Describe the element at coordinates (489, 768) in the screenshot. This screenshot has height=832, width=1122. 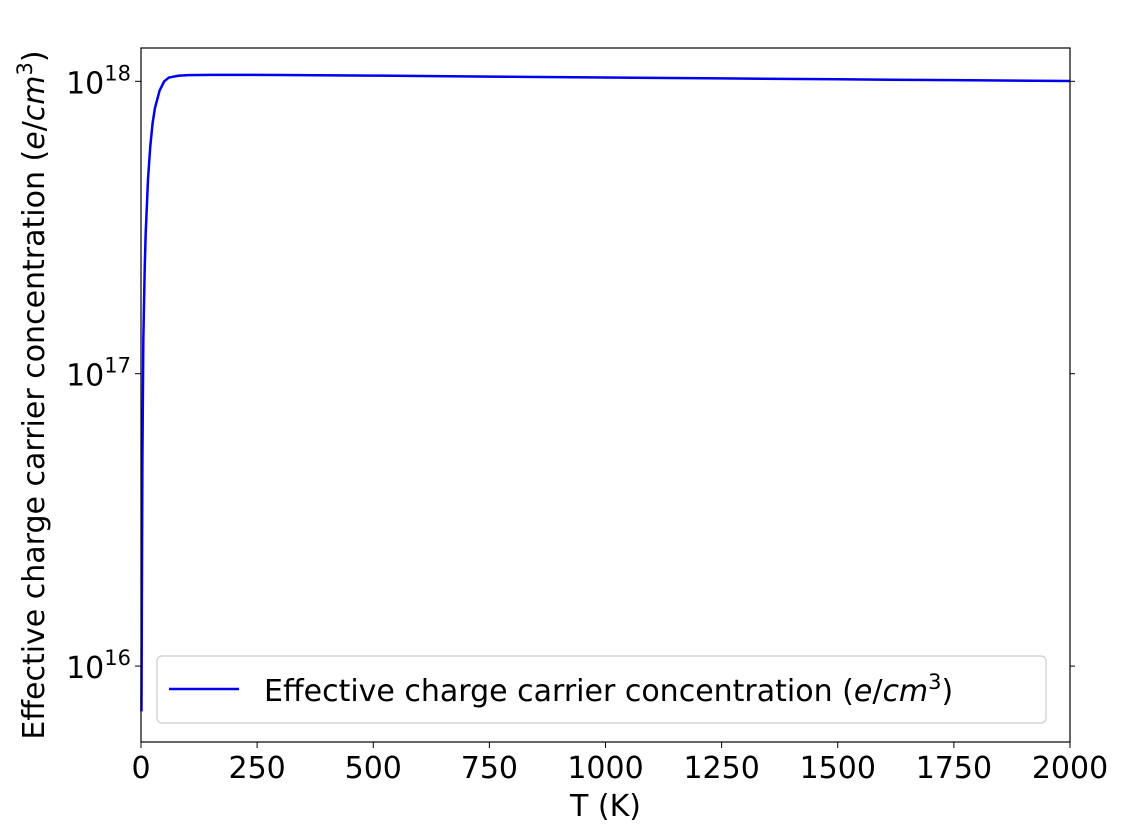
I see `x-tick-label: 750` at that location.